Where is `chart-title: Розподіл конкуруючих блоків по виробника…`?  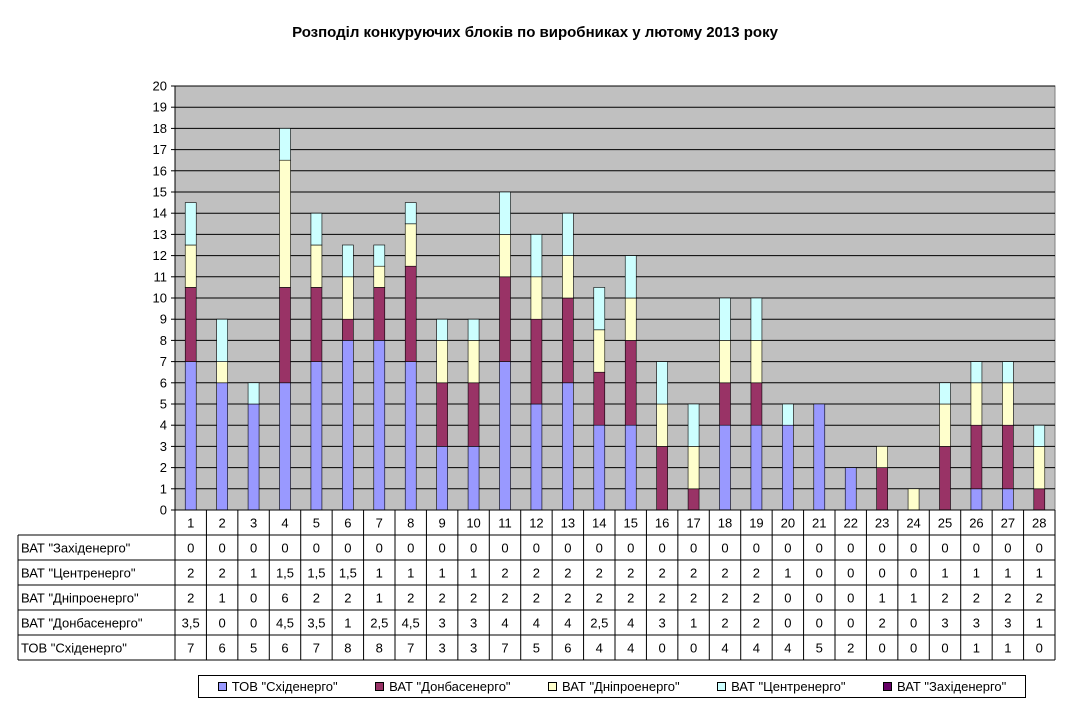 chart-title: Розподіл конкуруючих блоків по виробника… is located at coordinates (535, 32).